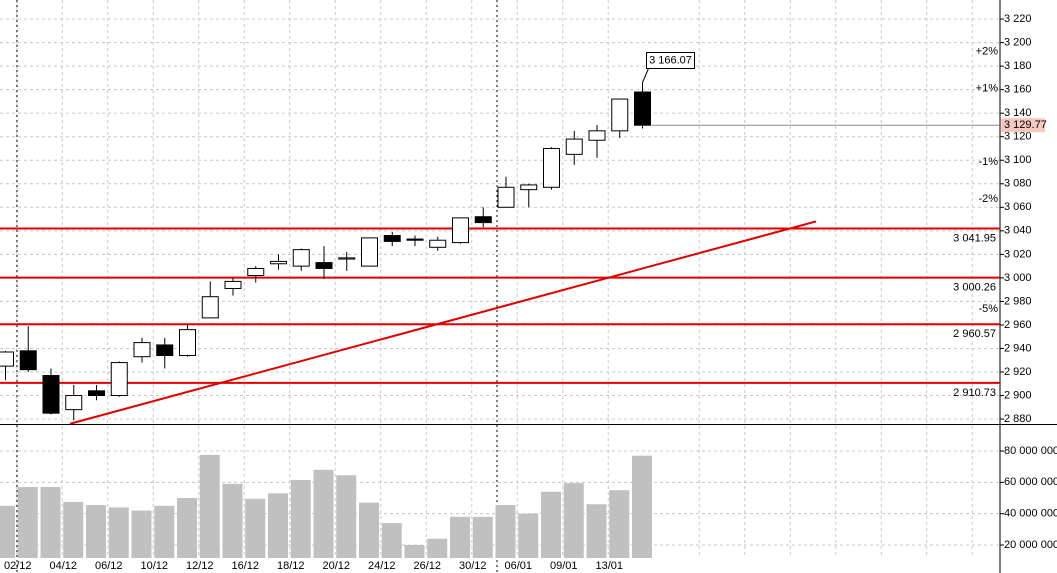 Image resolution: width=1057 pixels, height=573 pixels. I want to click on percent-label: +2%, so click(987, 51).